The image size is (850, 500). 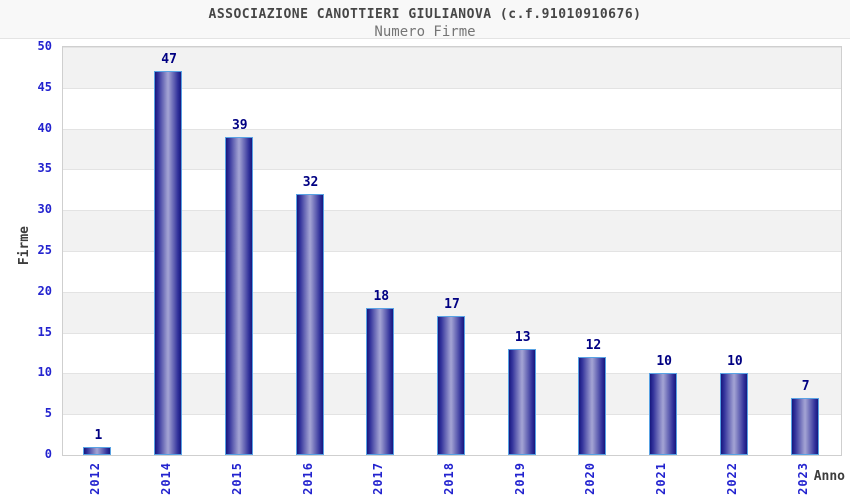 I want to click on bar-value-label: 12, so click(x=593, y=345).